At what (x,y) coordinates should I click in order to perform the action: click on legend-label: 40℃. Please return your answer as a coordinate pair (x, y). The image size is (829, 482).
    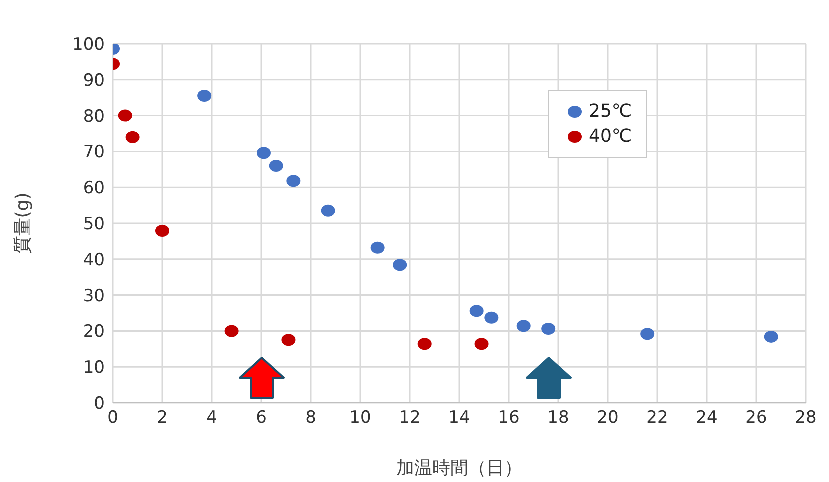
    Looking at the image, I should click on (610, 136).